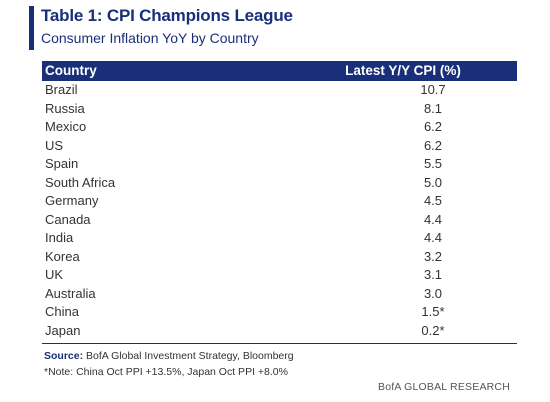 The height and width of the screenshot is (402, 550). I want to click on country-cell: Australia, so click(70, 293).